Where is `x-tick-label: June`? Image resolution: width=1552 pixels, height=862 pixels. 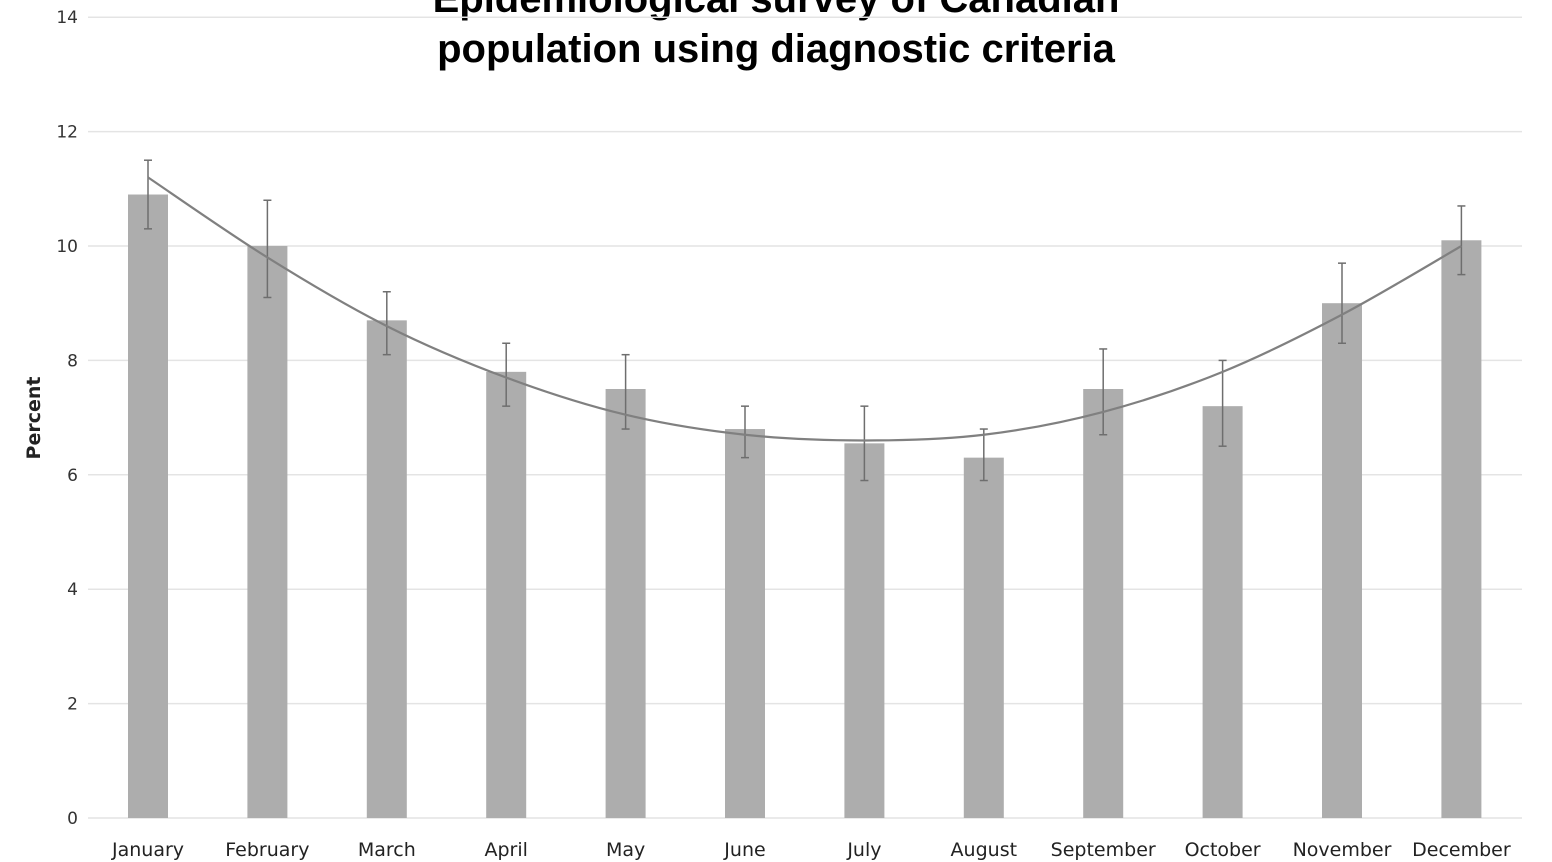
x-tick-label: June is located at coordinates (744, 850).